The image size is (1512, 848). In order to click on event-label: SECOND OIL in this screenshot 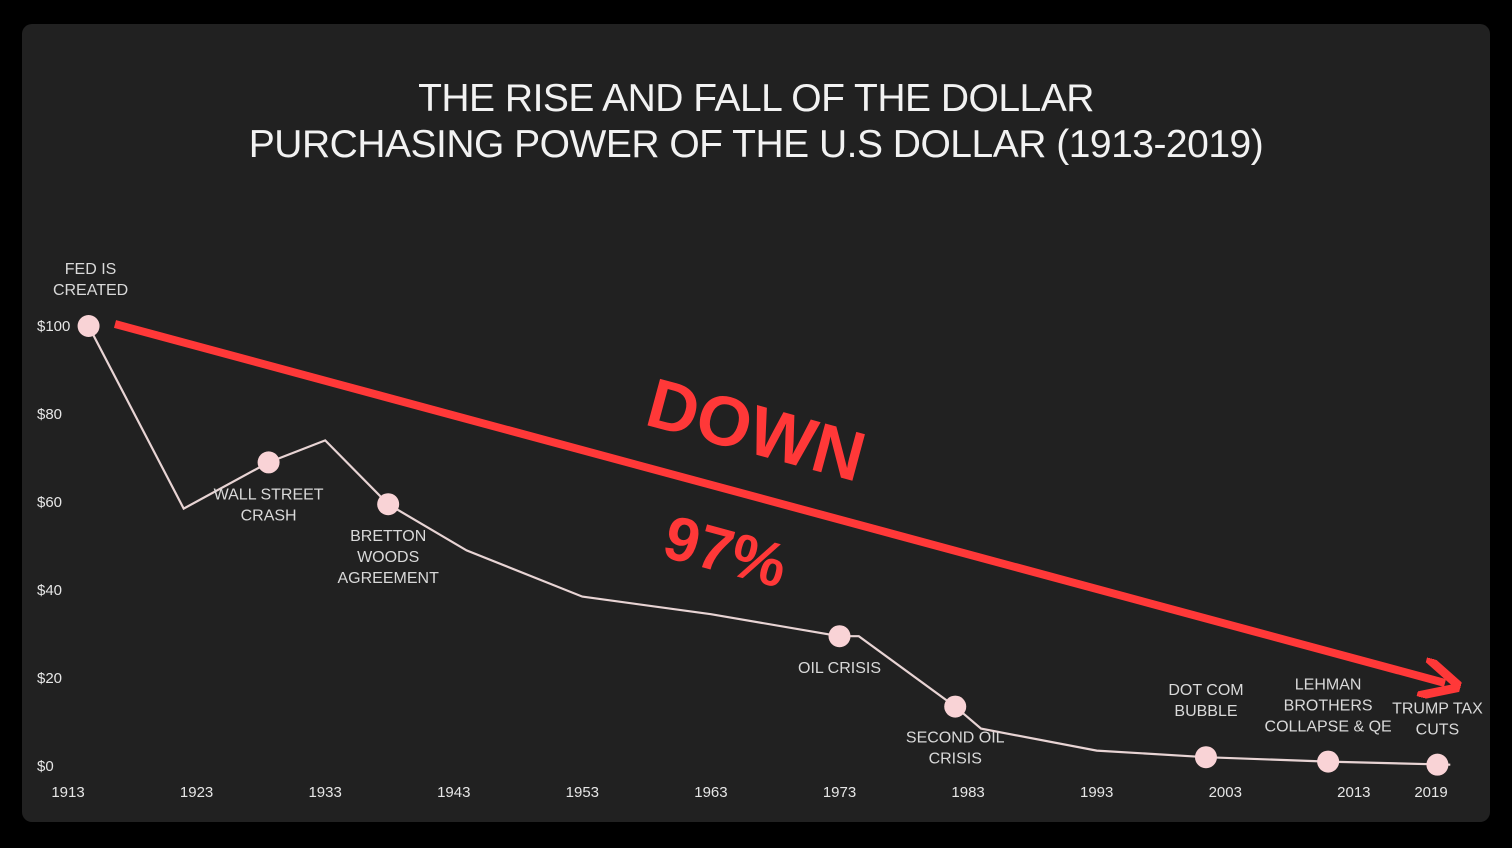, I will do `click(955, 738)`.